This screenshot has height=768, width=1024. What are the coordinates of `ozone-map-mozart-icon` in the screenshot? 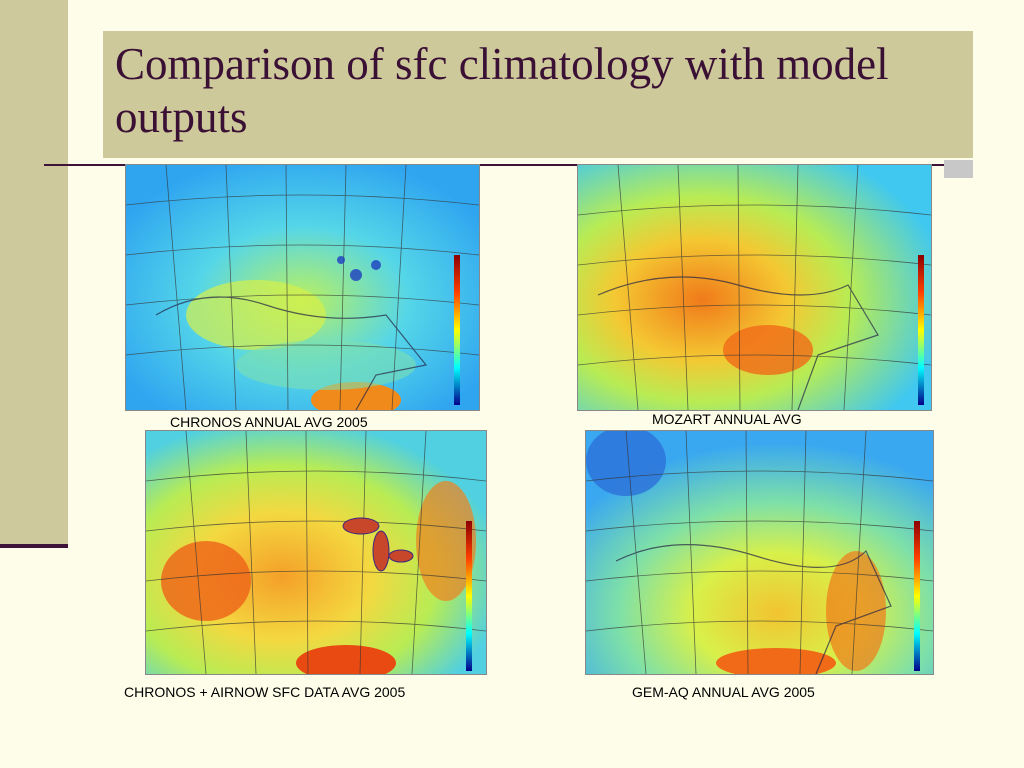 It's located at (754, 287).